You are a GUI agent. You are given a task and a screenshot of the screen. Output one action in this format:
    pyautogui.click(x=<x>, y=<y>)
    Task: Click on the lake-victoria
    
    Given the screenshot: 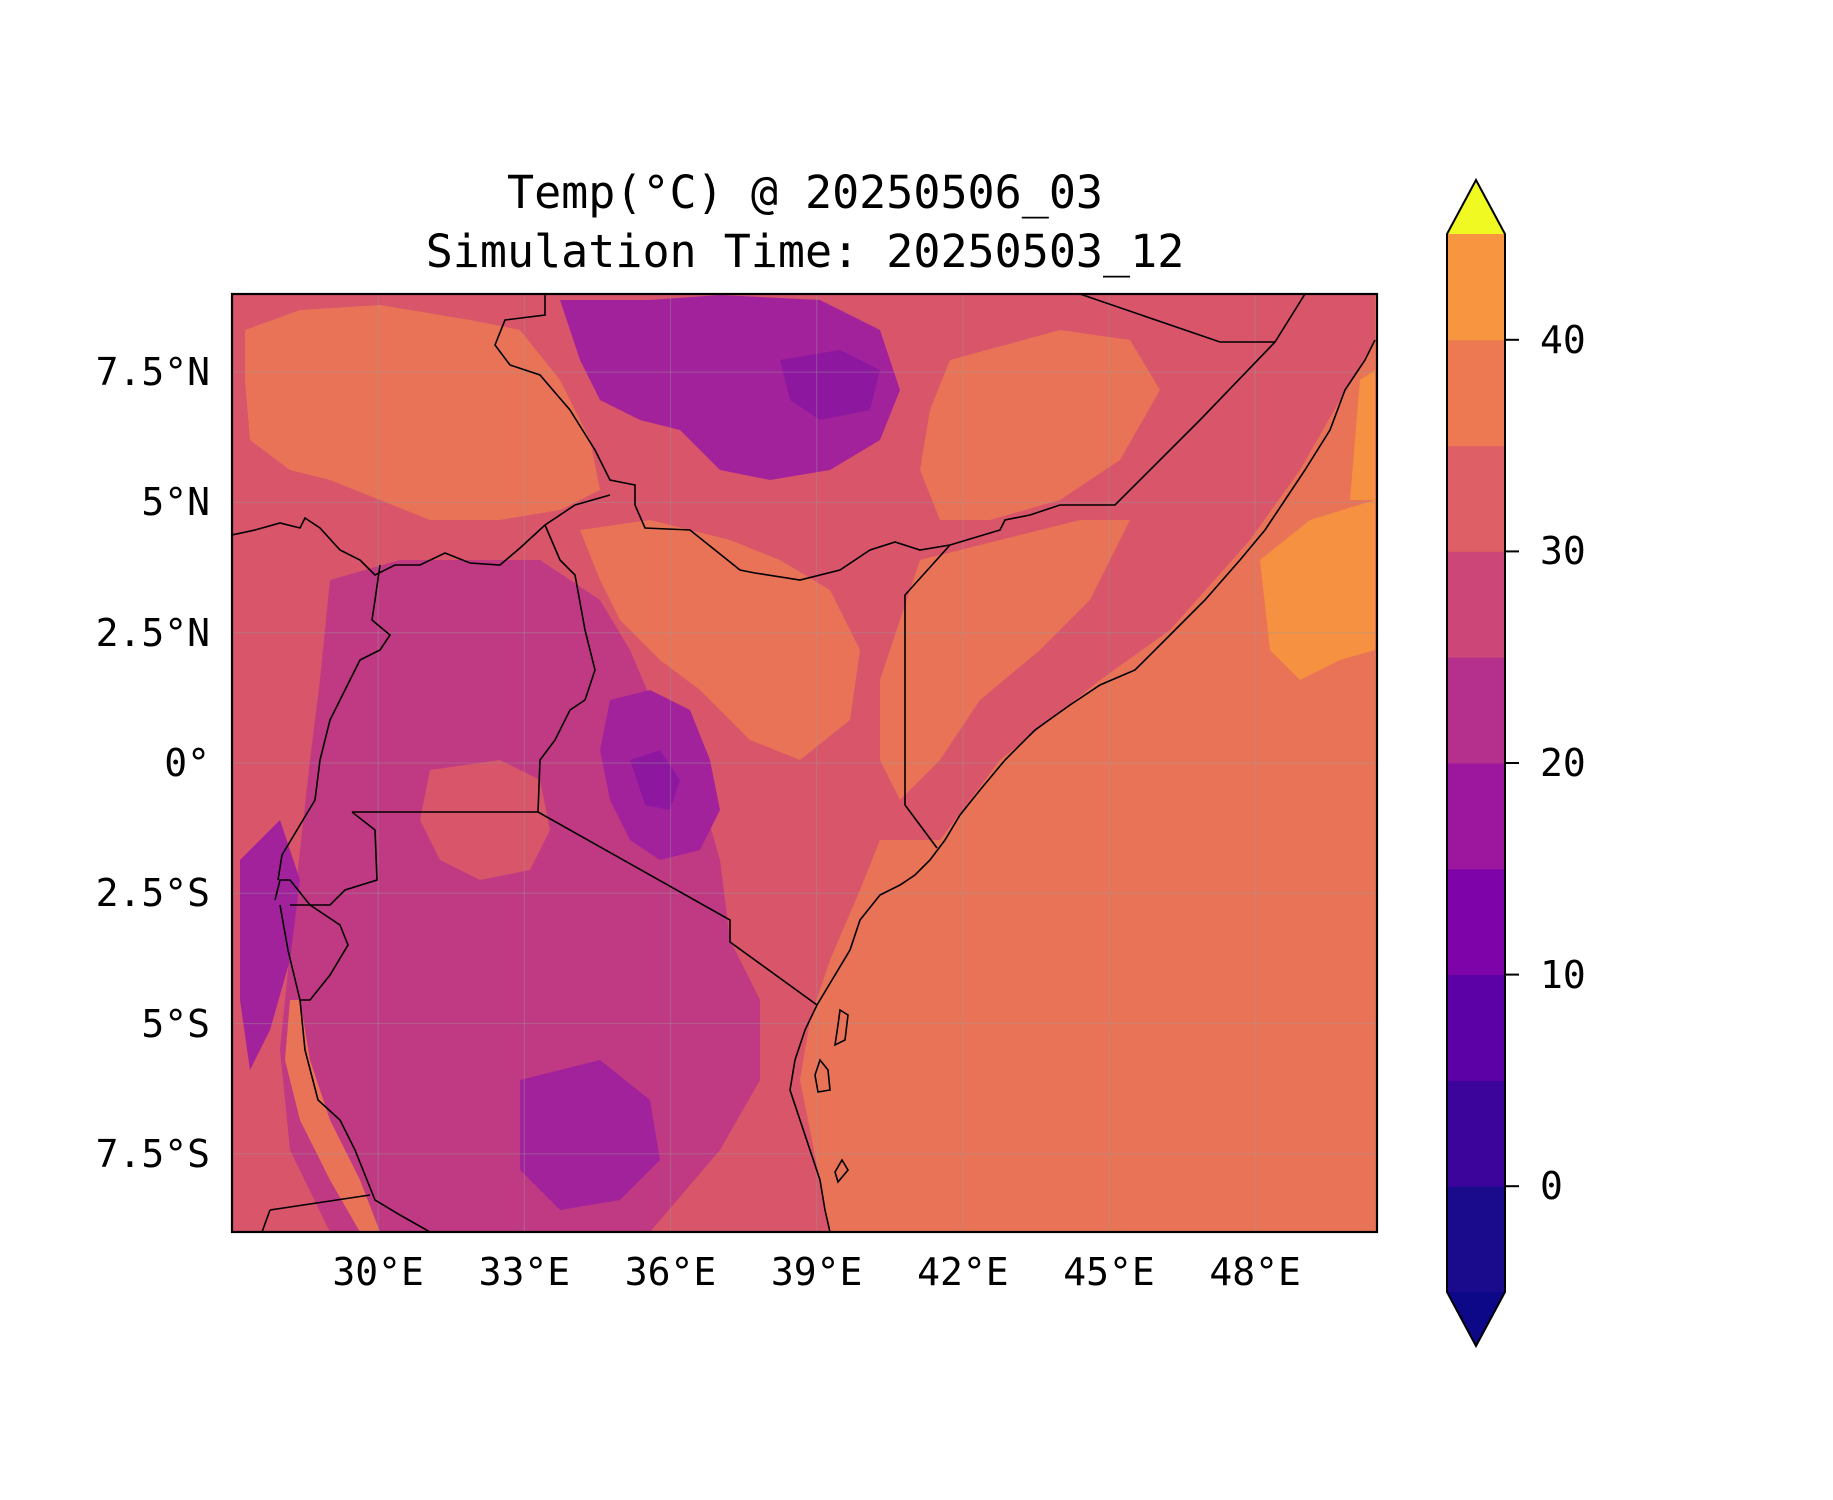 What is the action you would take?
    pyautogui.click(x=485, y=820)
    